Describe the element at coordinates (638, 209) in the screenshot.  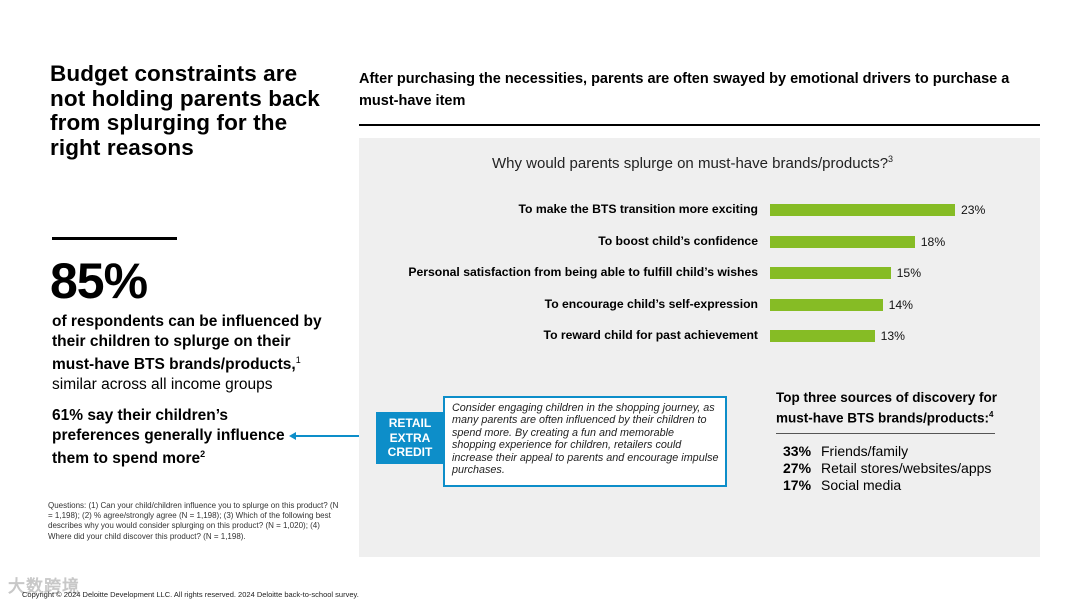
I see `category-label: To make the BTS transition more exciting` at that location.